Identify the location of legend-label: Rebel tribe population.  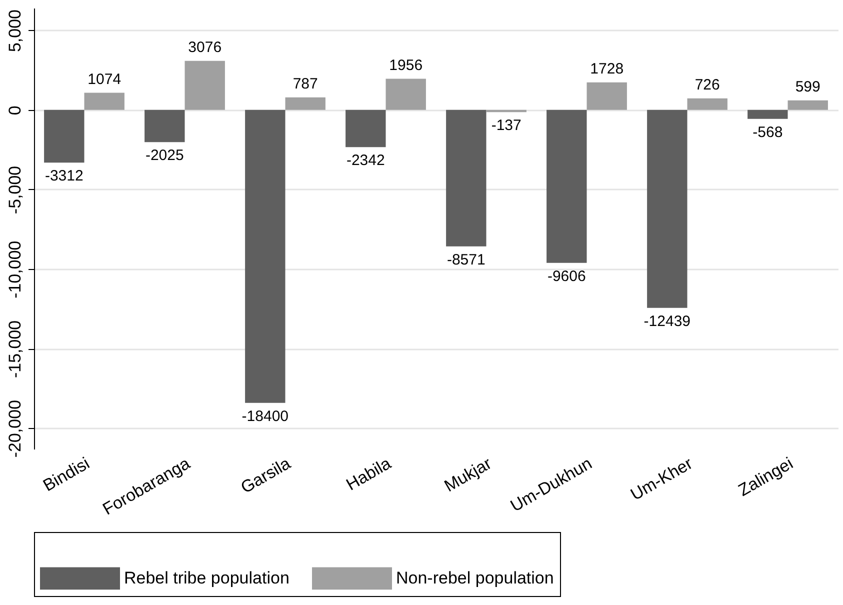
(207, 578).